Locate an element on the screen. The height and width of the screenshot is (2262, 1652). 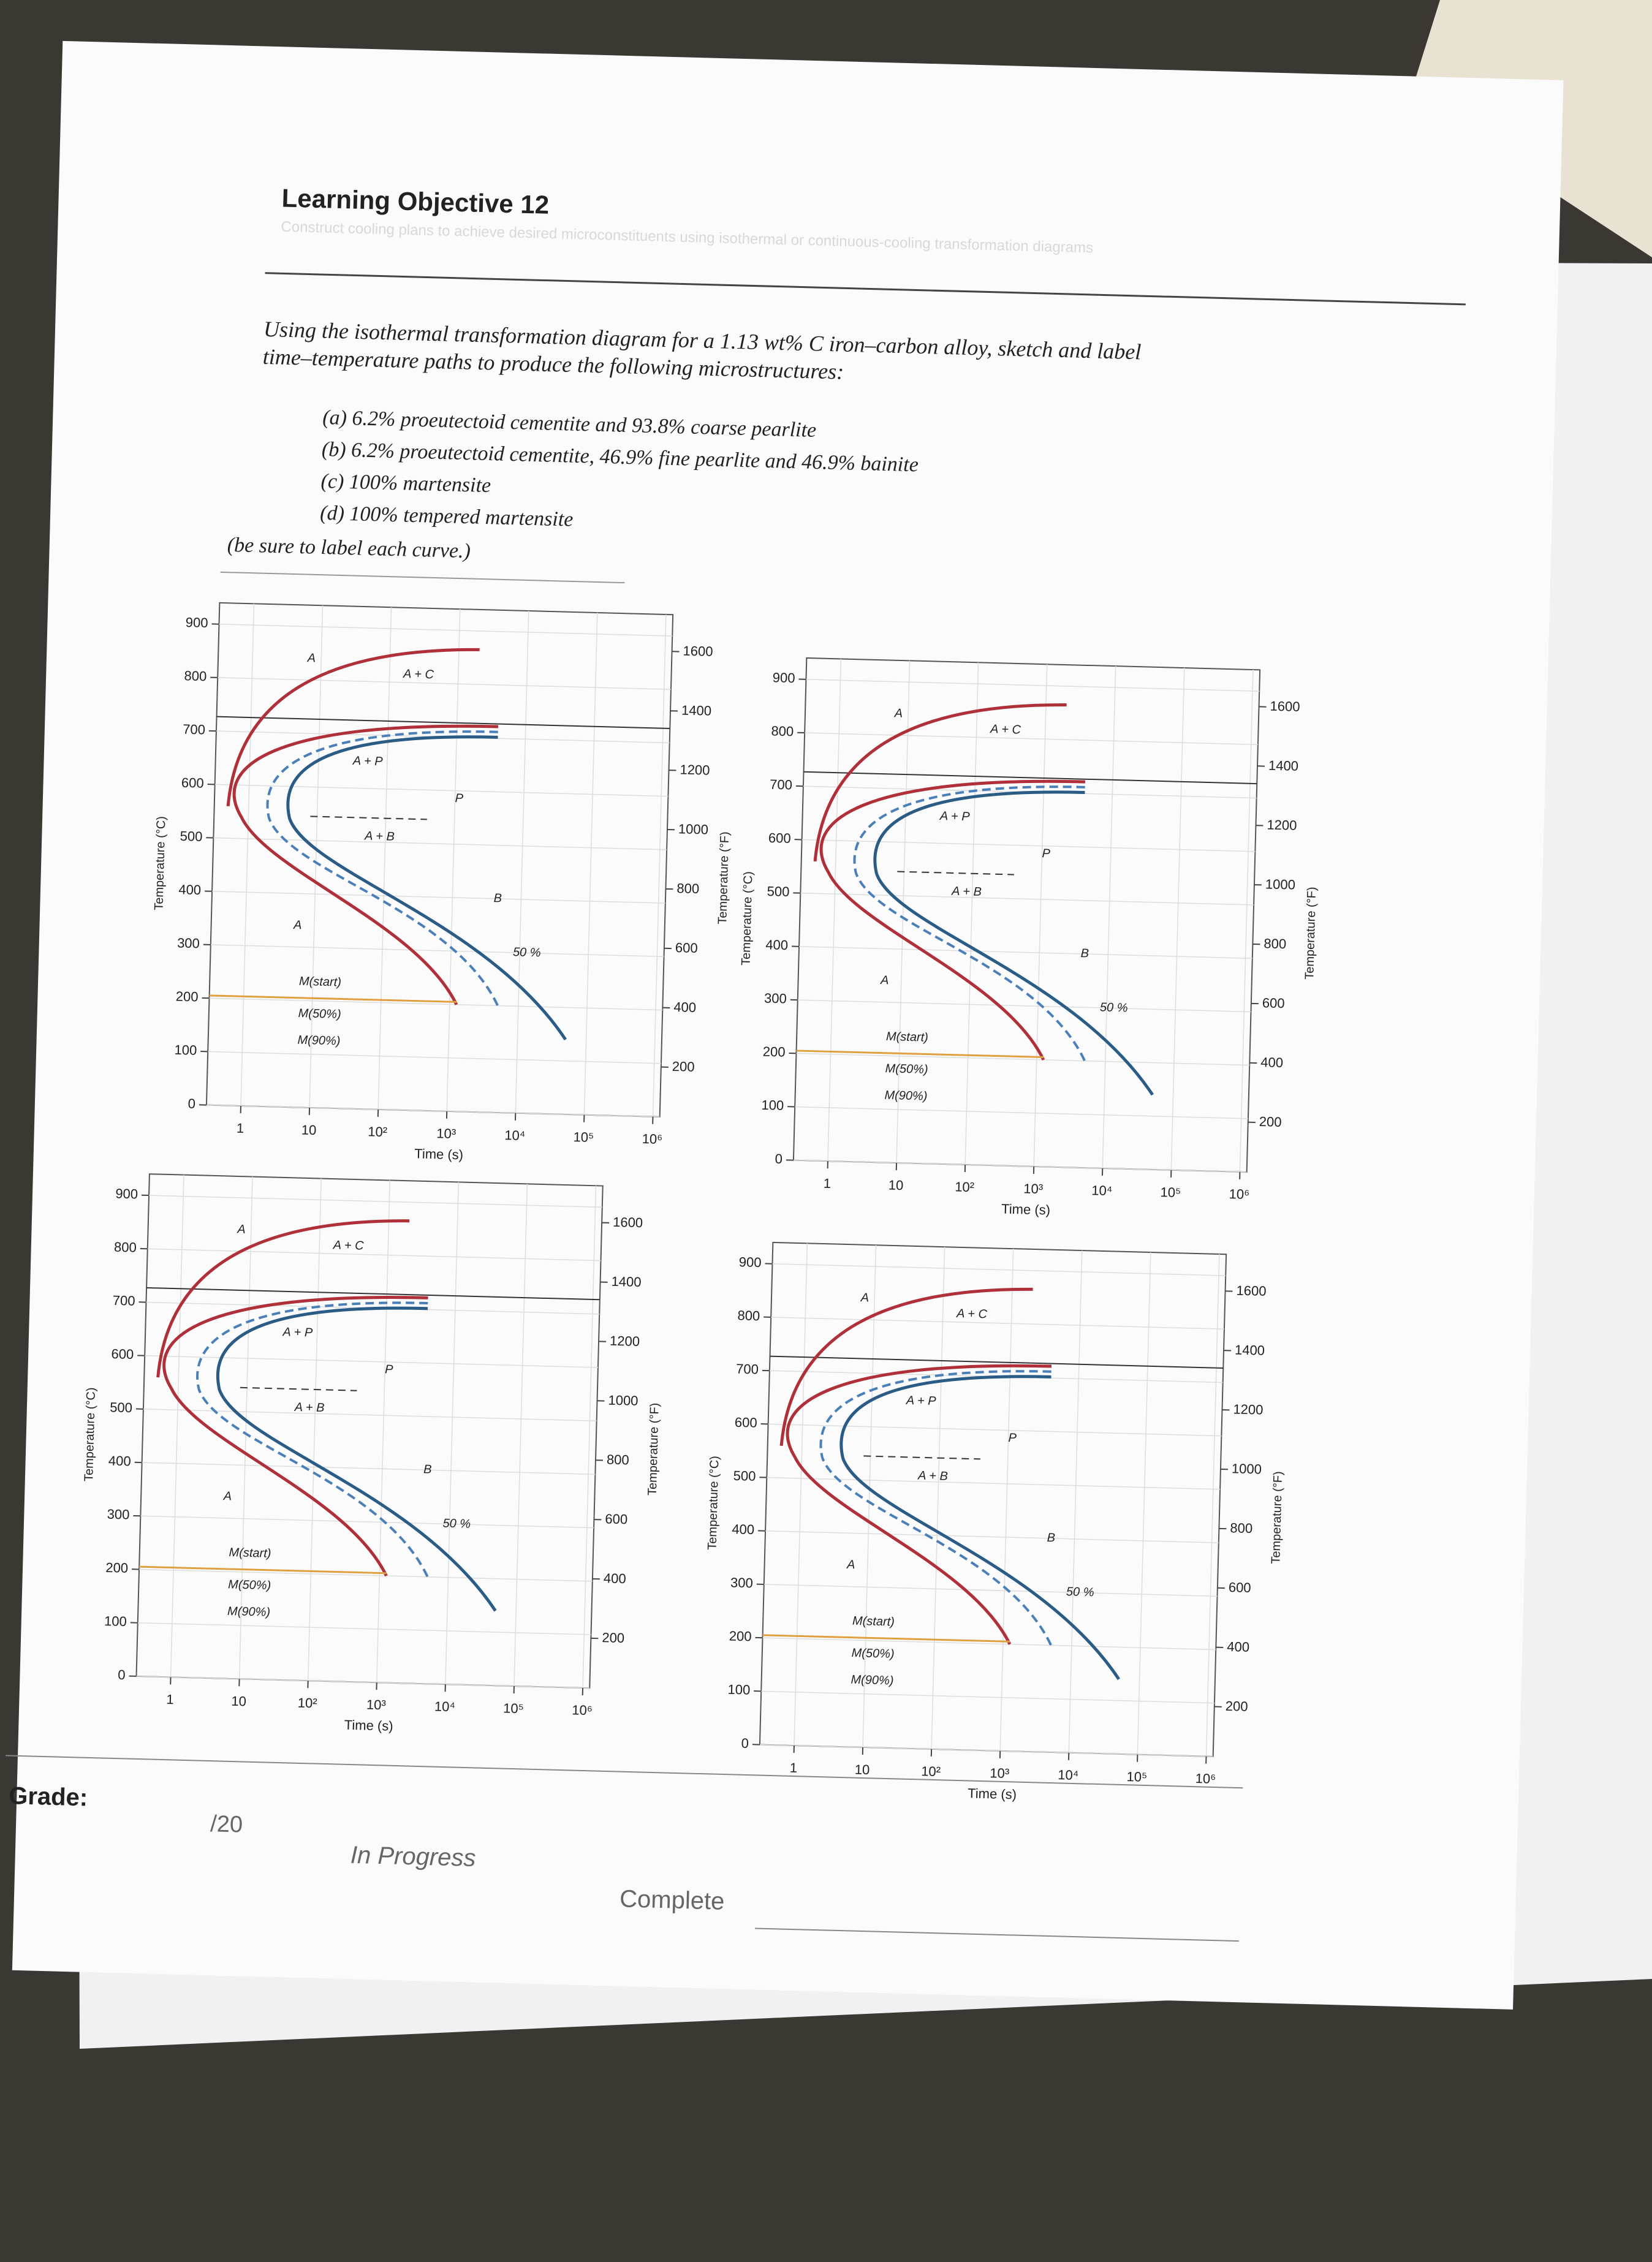
region-label: A + B is located at coordinates (379, 837).